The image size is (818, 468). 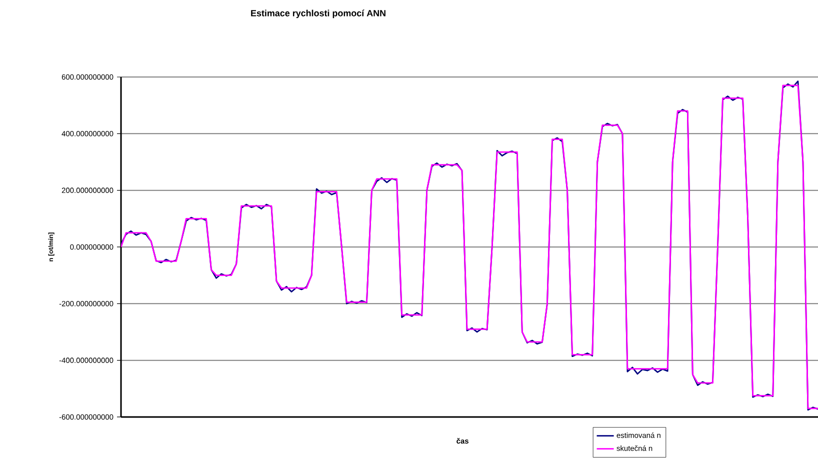 I want to click on chart-title: Estimace rychlosti pomocí ANN, so click(x=318, y=14).